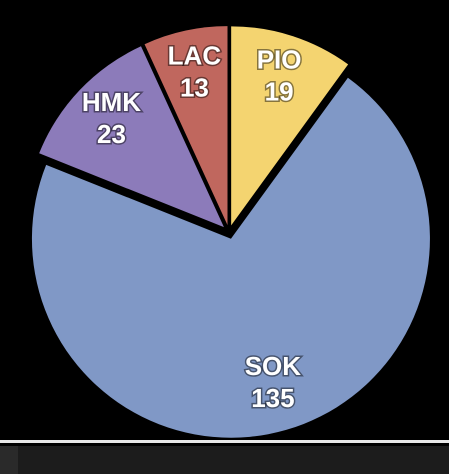  I want to click on bottom-bar, so click(224, 460).